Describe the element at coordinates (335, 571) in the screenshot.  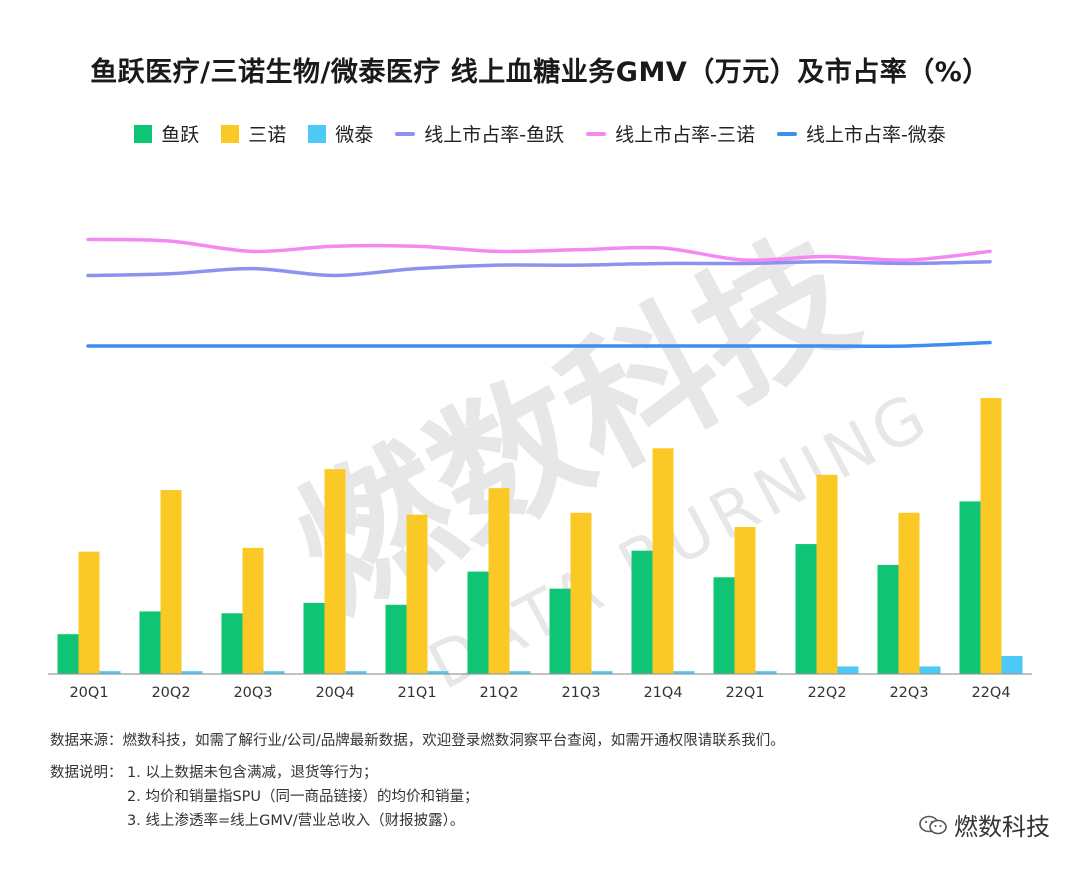
I see `bar-sannuo-20q4` at that location.